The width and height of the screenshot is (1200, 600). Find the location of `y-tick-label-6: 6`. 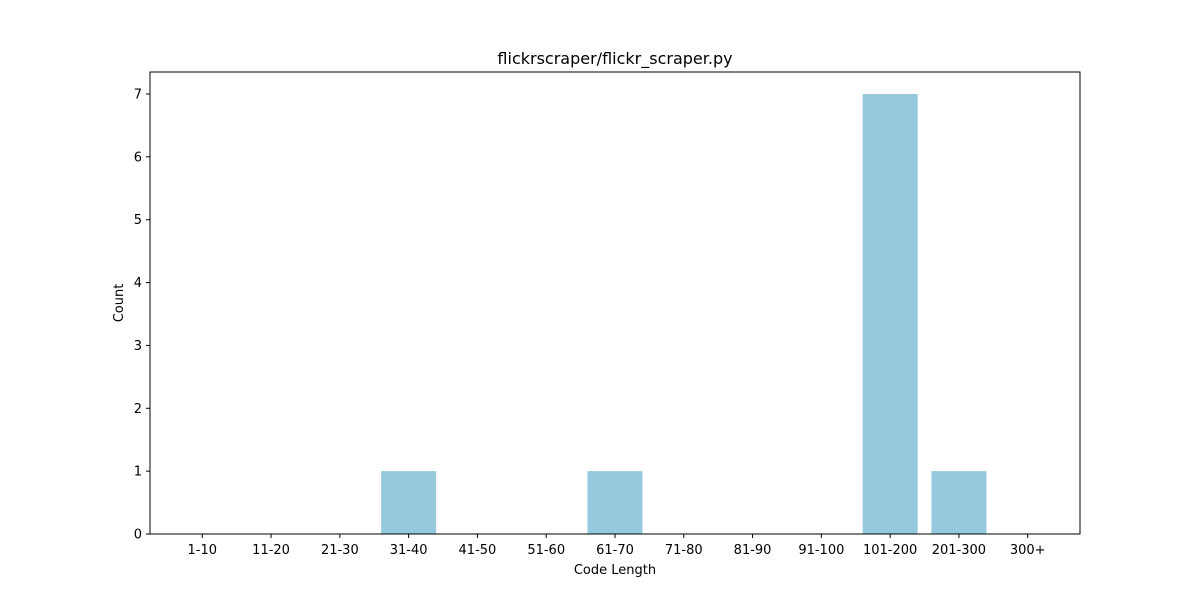

y-tick-label-6: 6 is located at coordinates (138, 157).